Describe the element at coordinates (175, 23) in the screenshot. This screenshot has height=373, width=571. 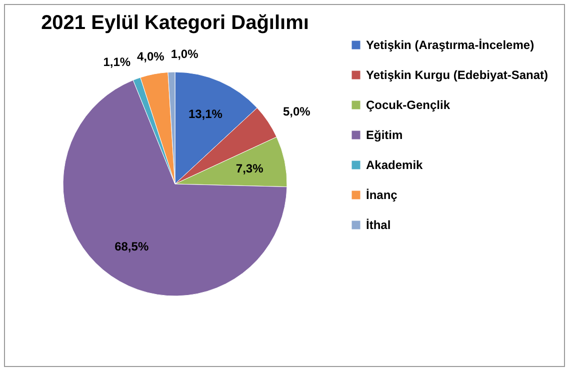
I see `chart-title: 2021 Eylül Kategori Dağılımı` at that location.